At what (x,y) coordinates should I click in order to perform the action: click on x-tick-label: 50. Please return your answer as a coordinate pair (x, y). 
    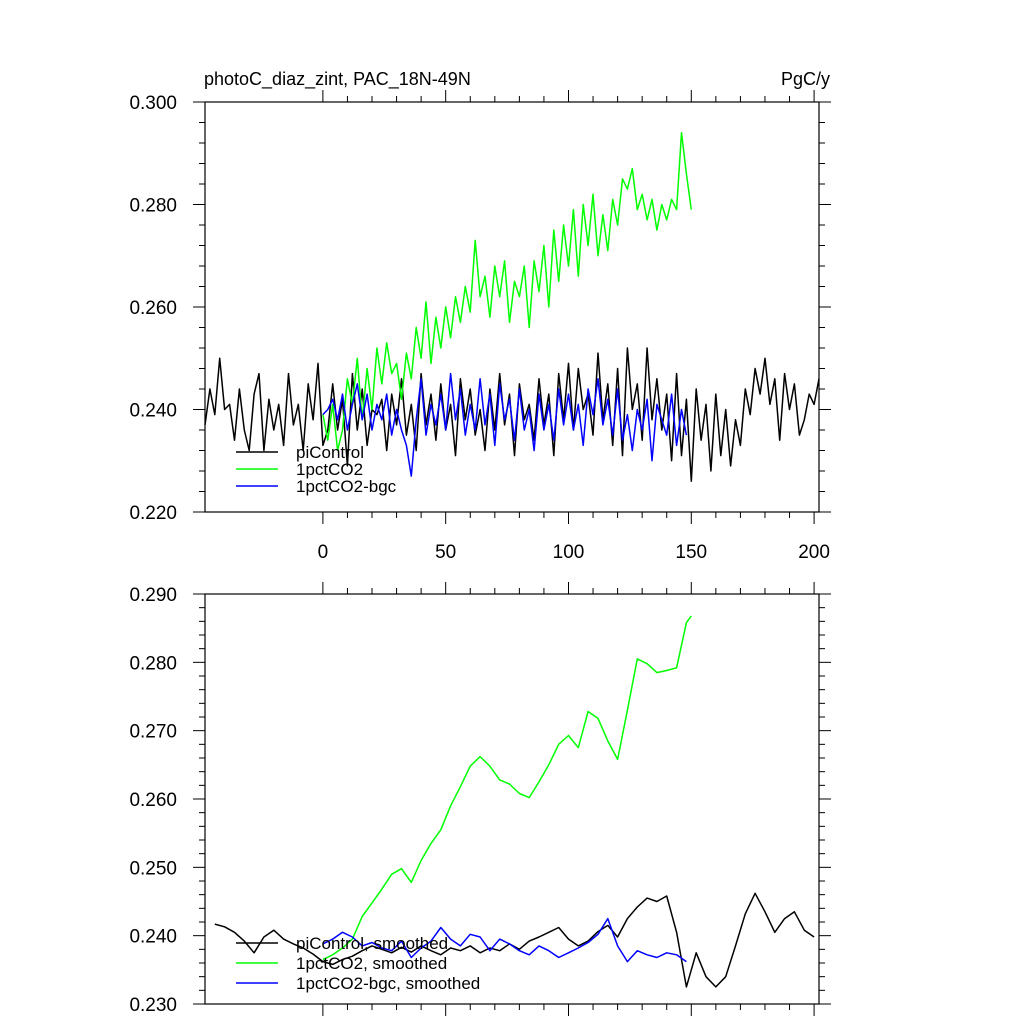
    Looking at the image, I should click on (445, 552).